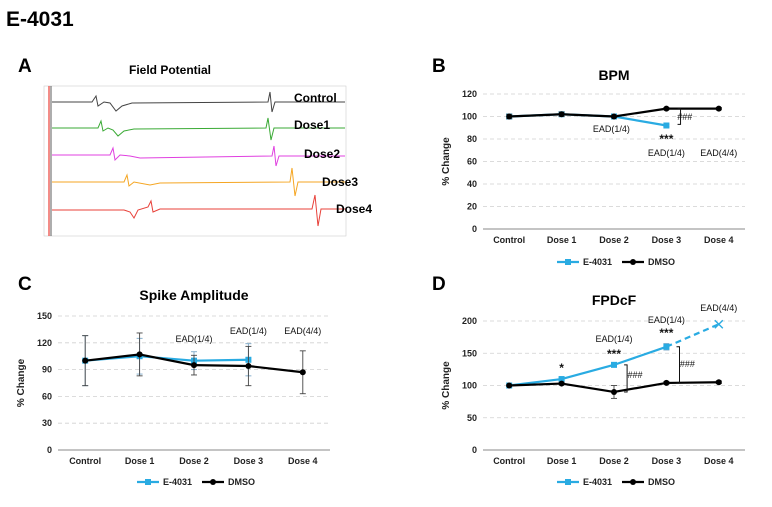 The image size is (772, 507). I want to click on trace-label-control: Control, so click(315, 98).